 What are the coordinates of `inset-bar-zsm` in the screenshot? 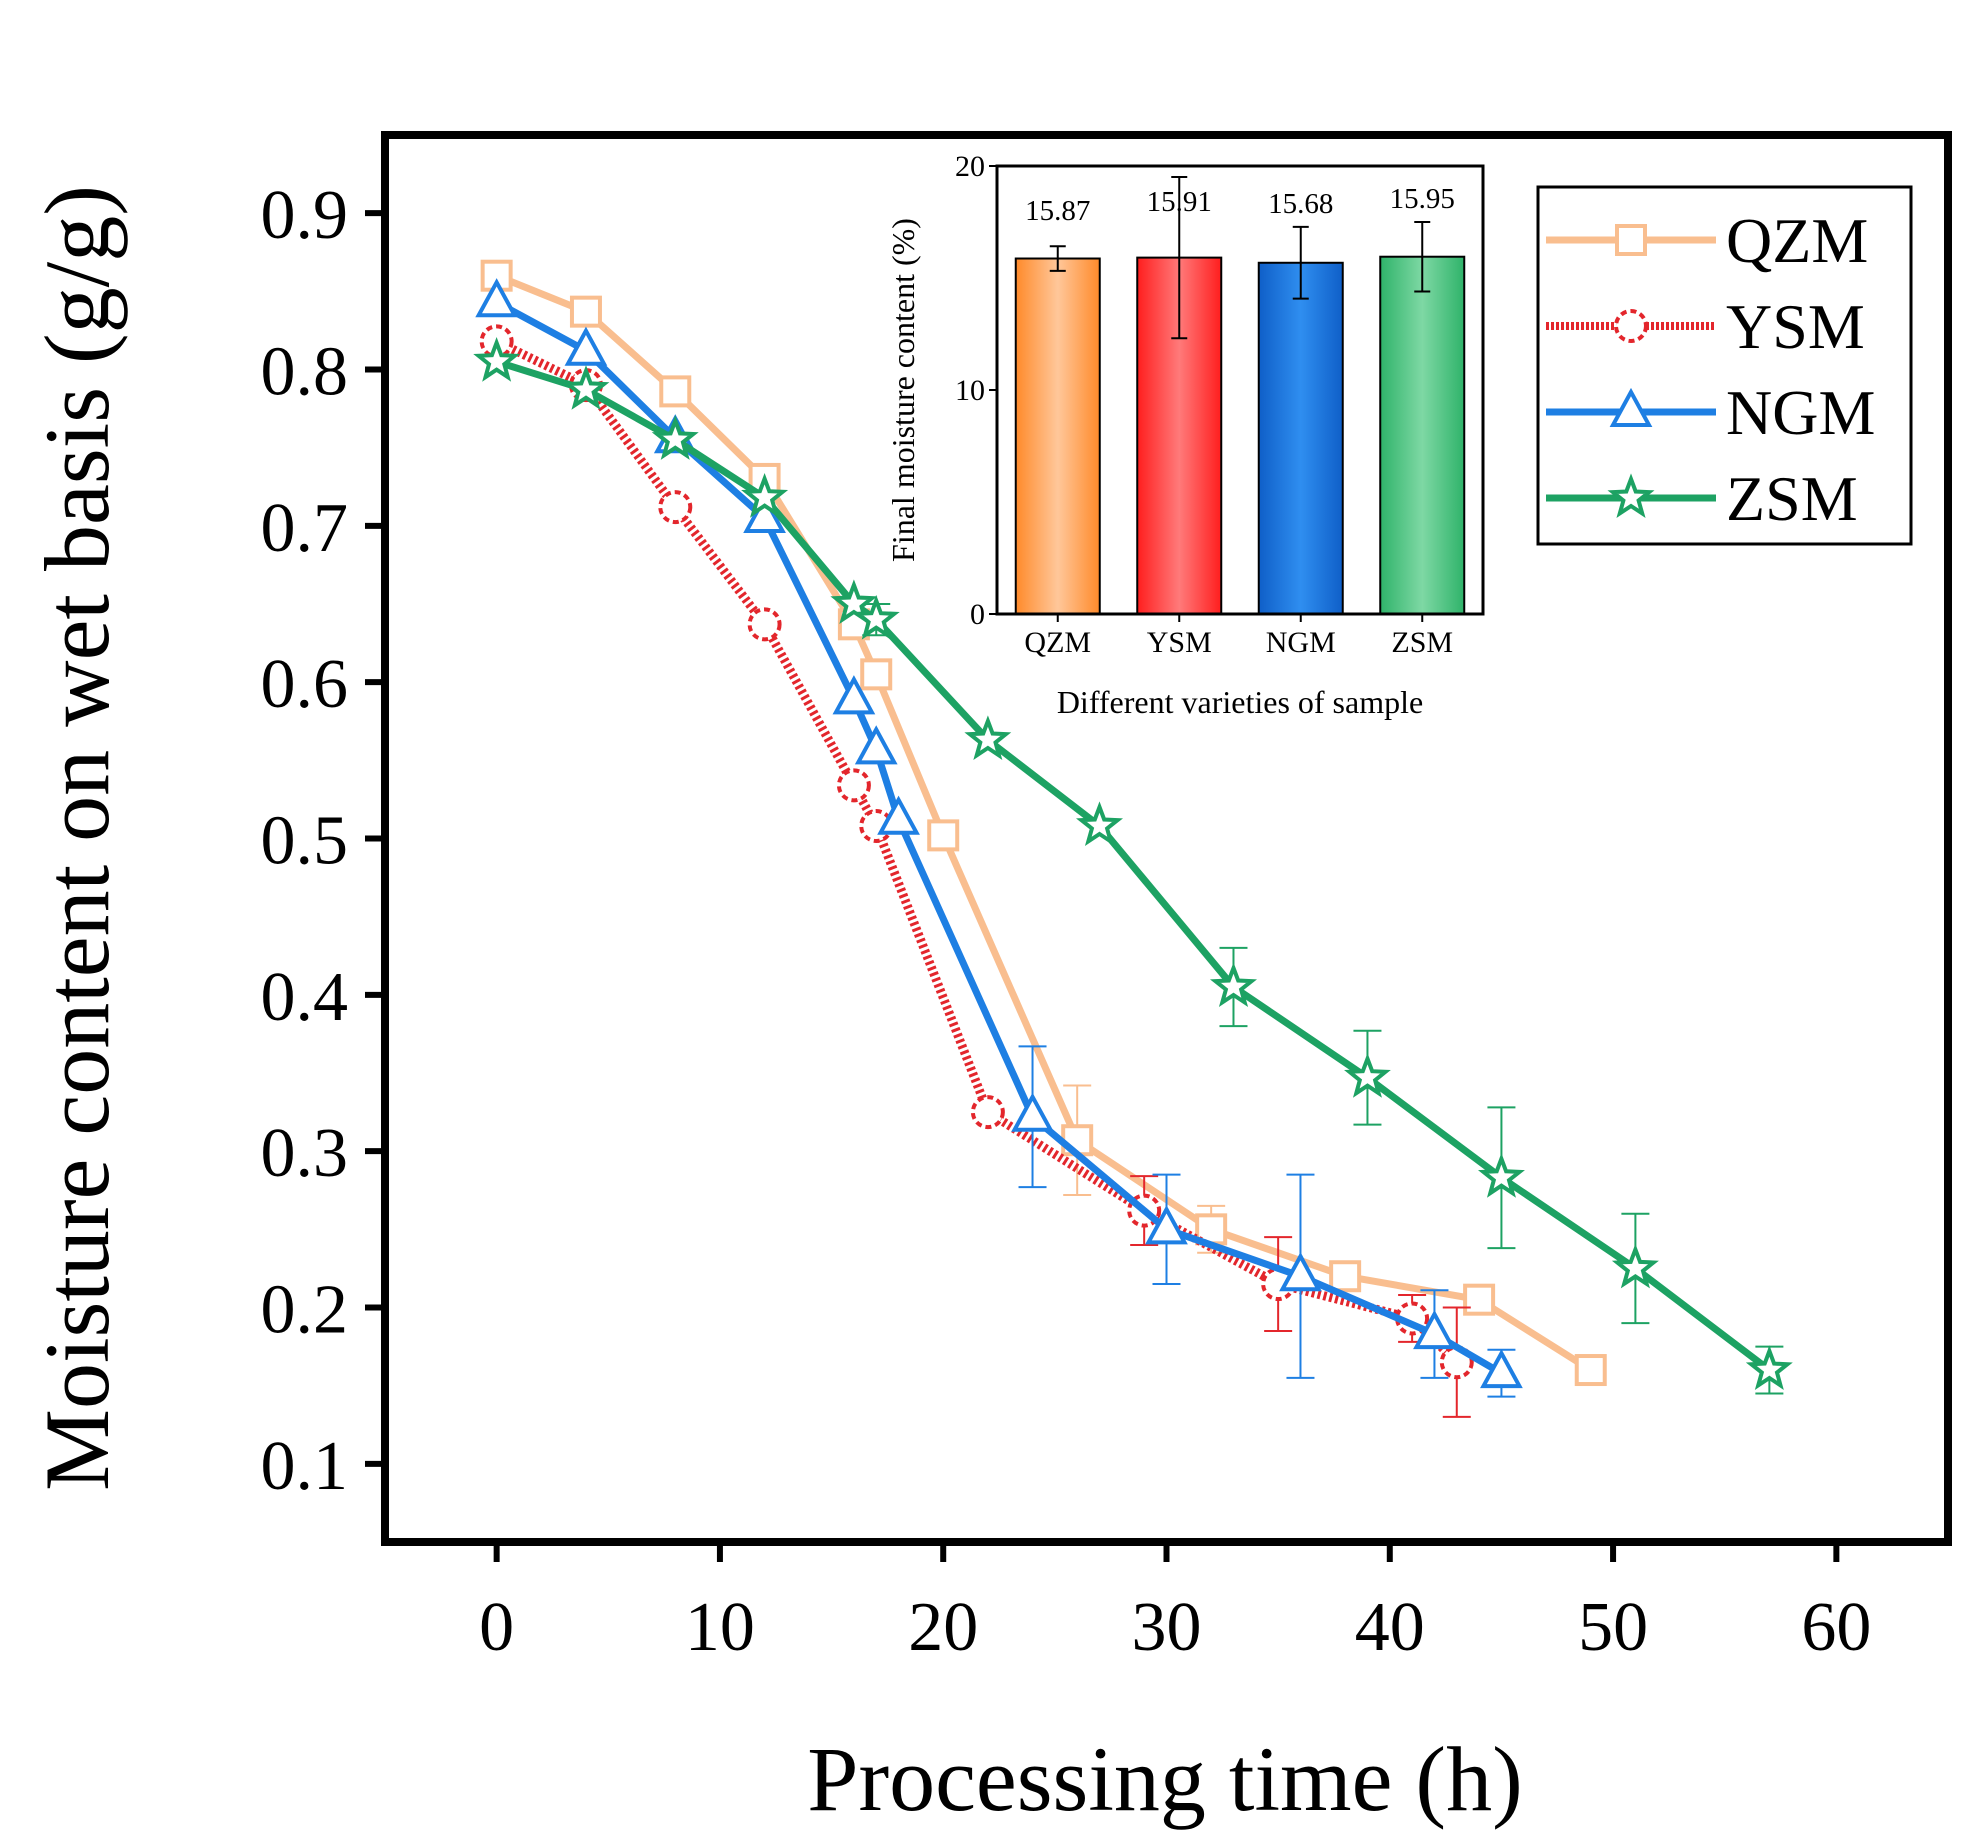 It's located at (1422, 435).